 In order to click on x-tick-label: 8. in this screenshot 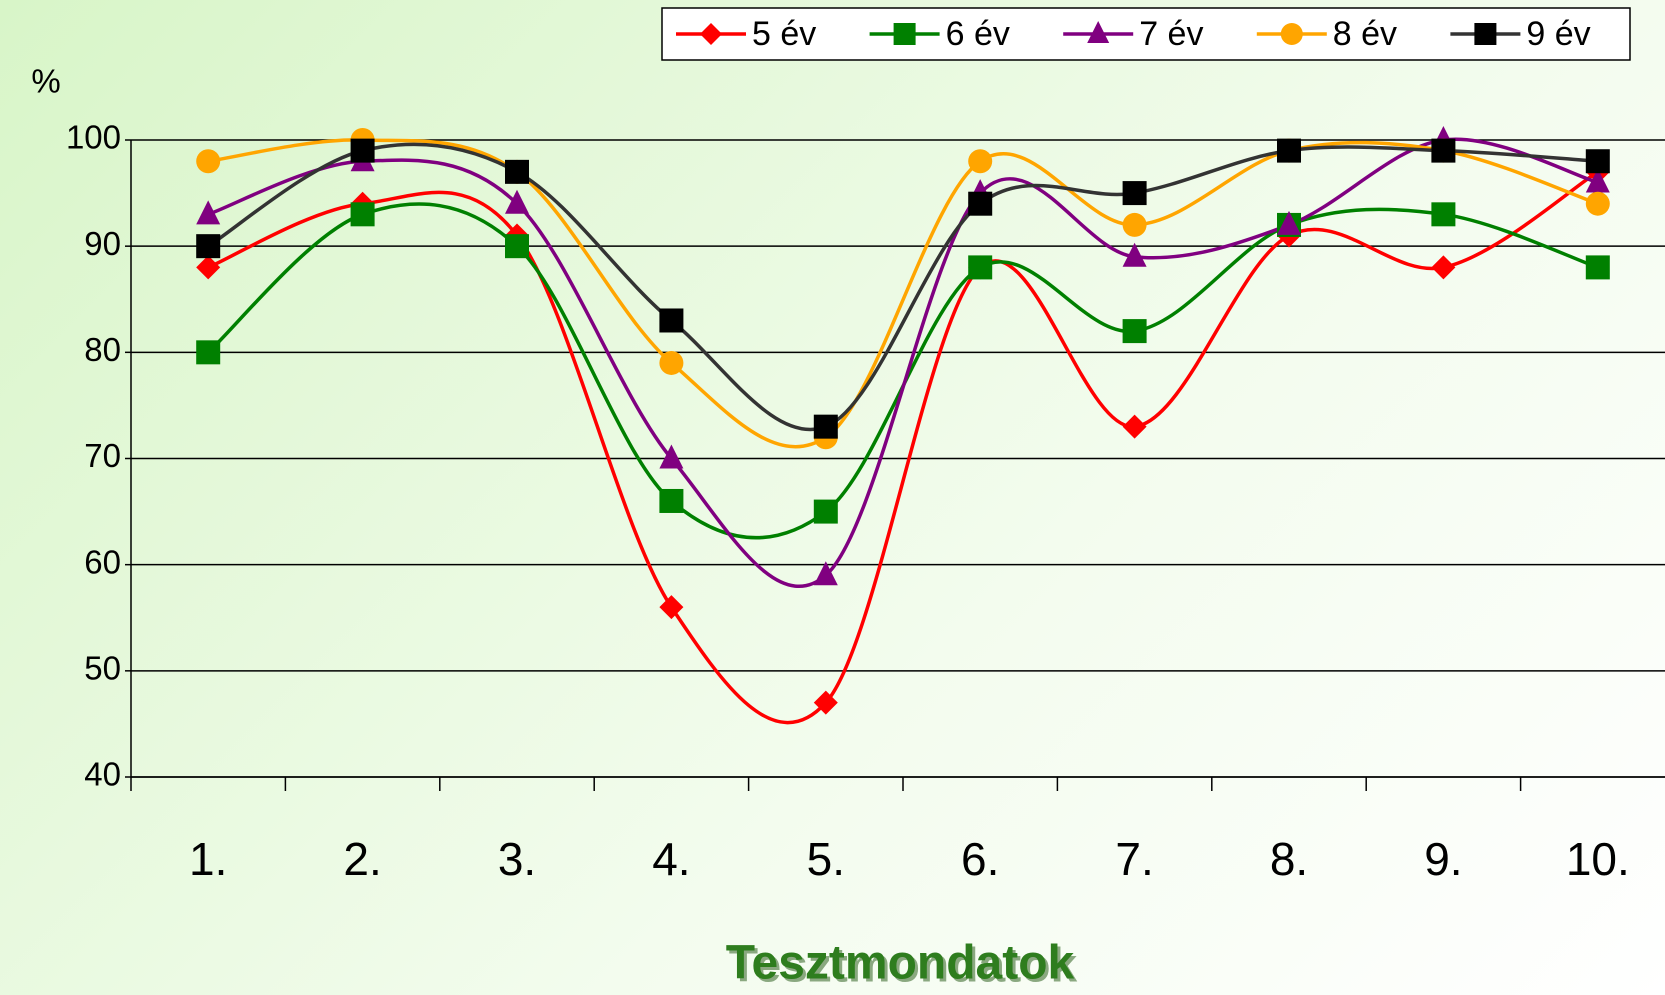, I will do `click(1289, 859)`.